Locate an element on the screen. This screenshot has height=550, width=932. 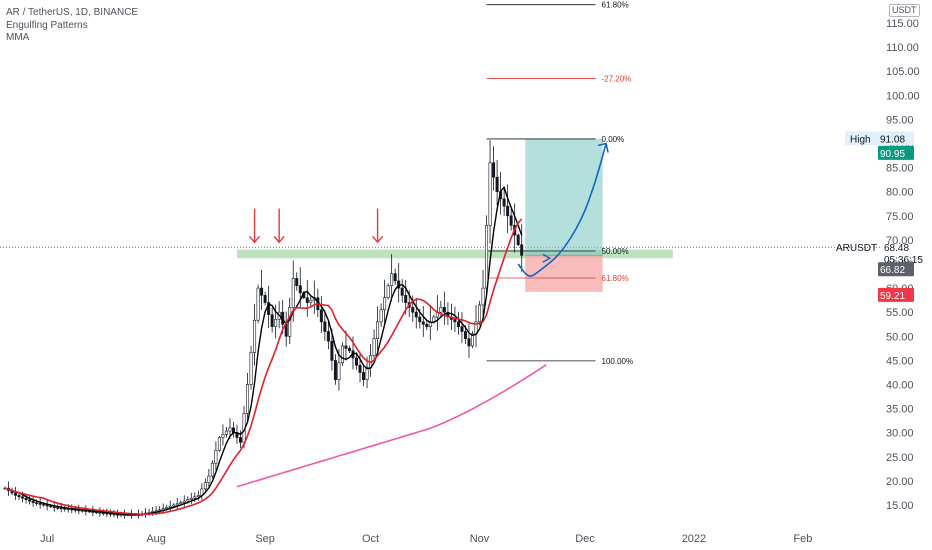
y-tick-label: 100.00 is located at coordinates (903, 96).